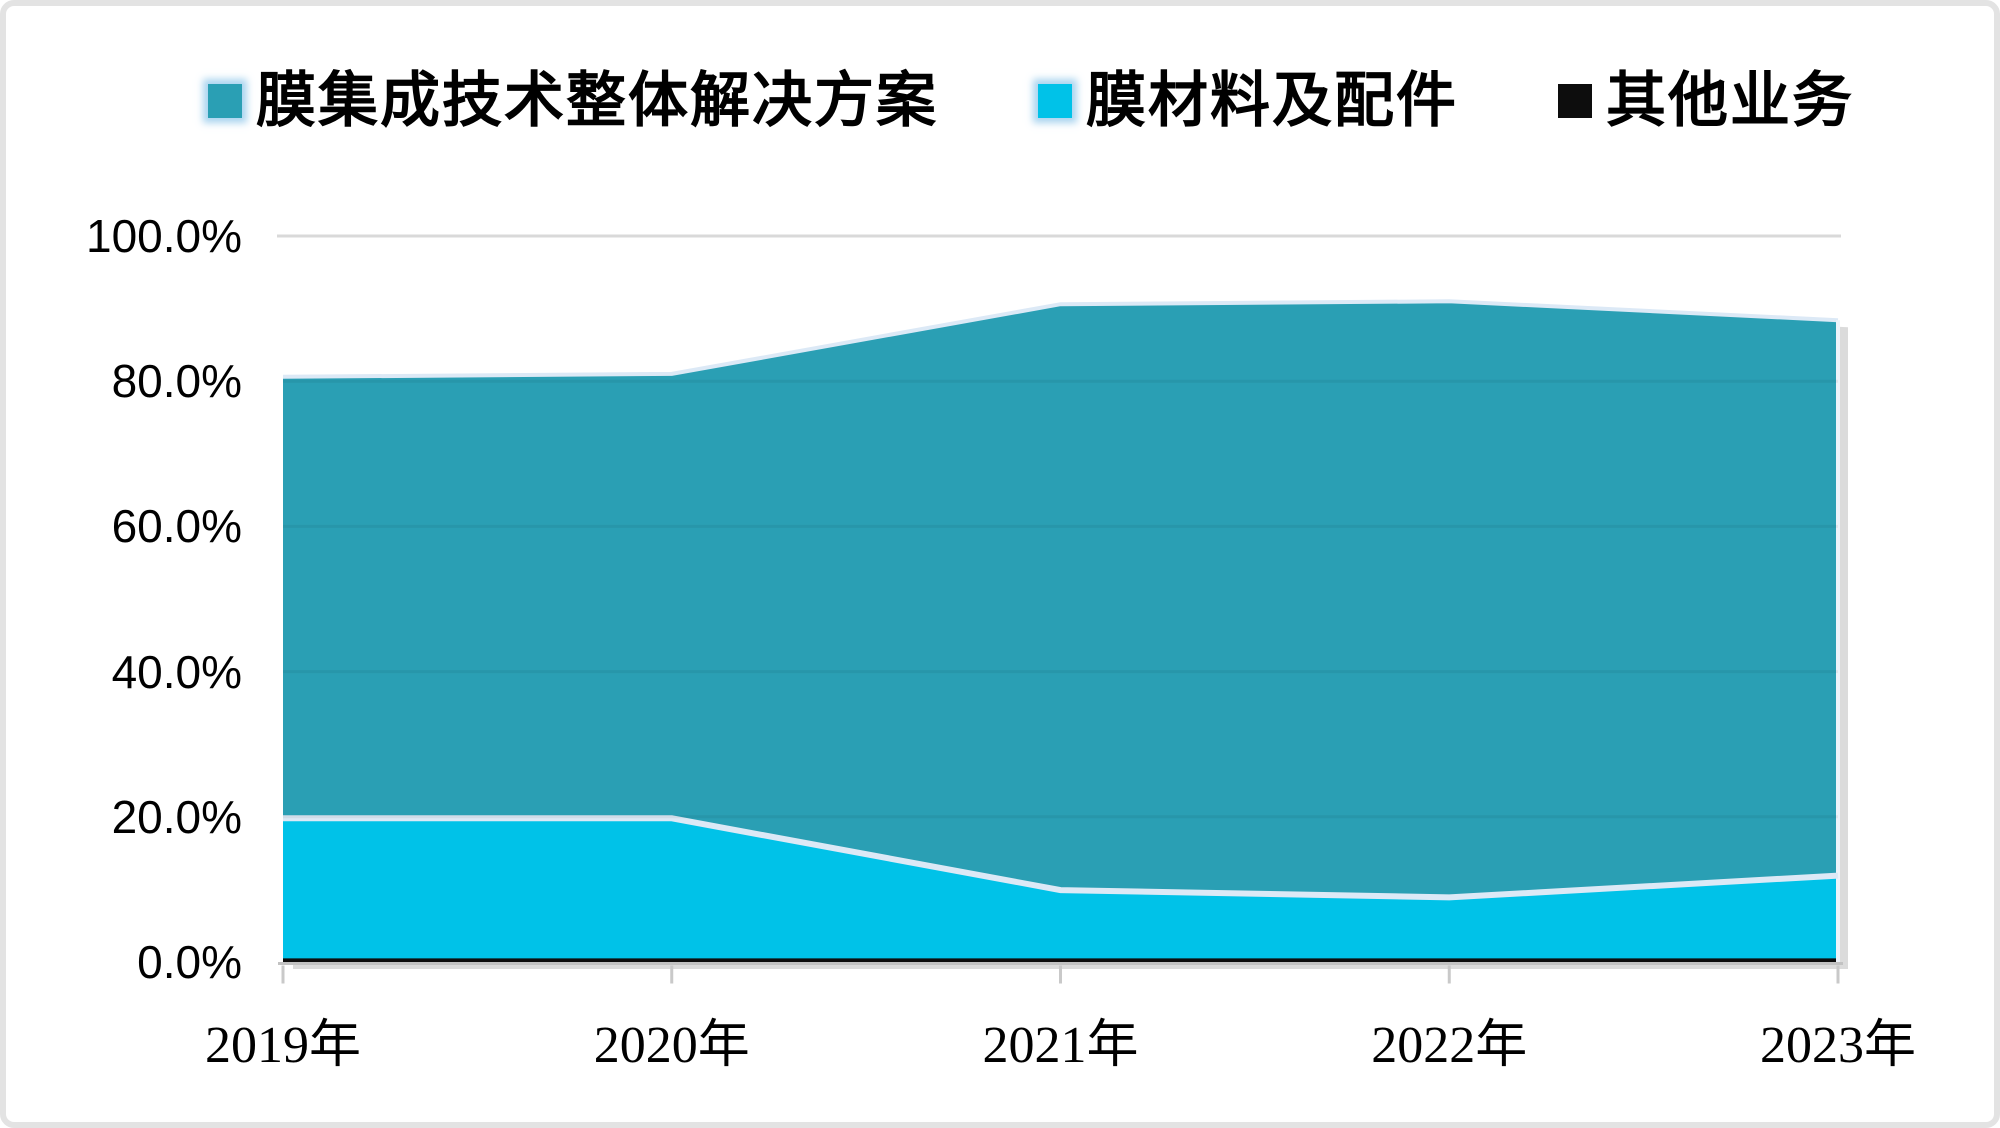 The width and height of the screenshot is (2000, 1128). Describe the element at coordinates (1060, 339) in the screenshot. I see `total-top-border` at that location.